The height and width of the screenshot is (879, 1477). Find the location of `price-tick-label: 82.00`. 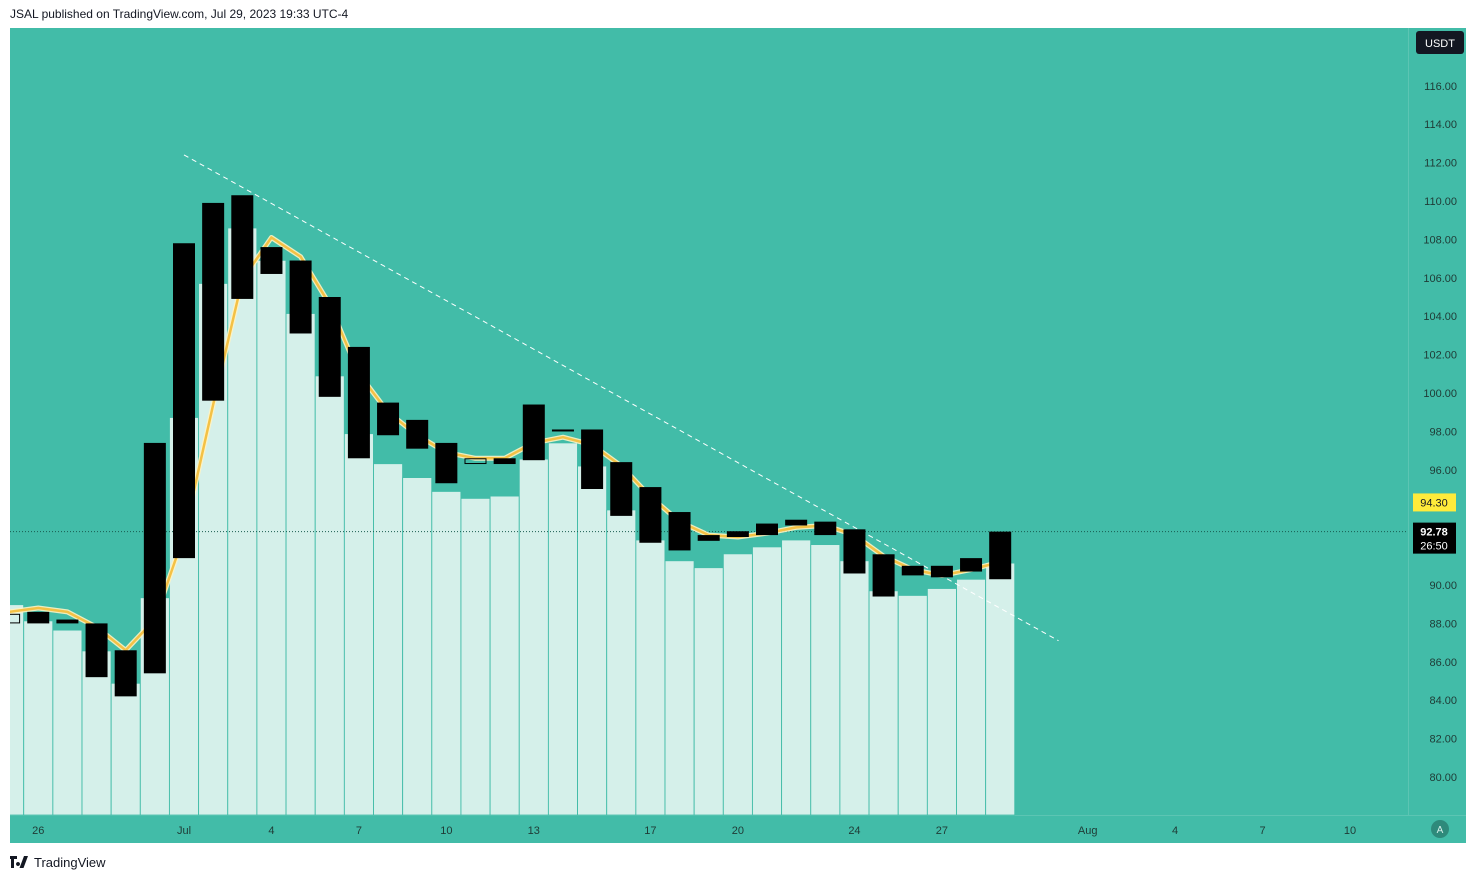

price-tick-label: 82.00 is located at coordinates (1443, 740).